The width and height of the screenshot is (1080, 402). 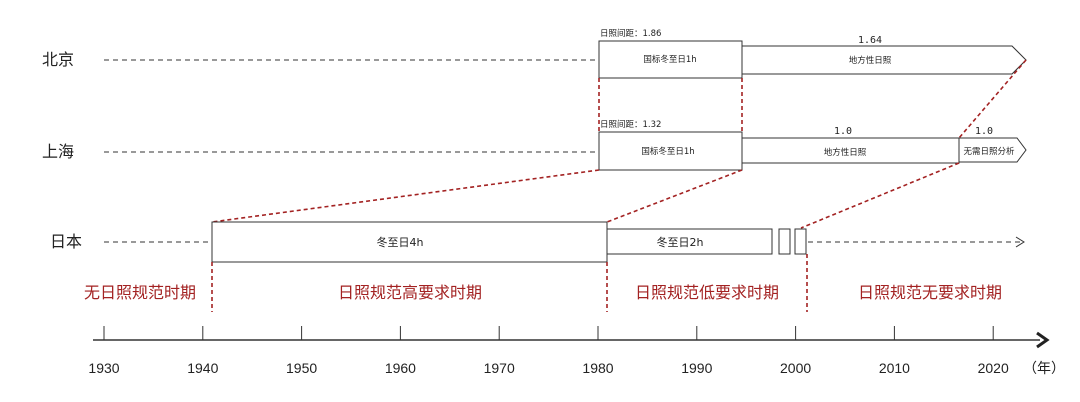 I want to click on row-label-japan: 日本, so click(x=66, y=241).